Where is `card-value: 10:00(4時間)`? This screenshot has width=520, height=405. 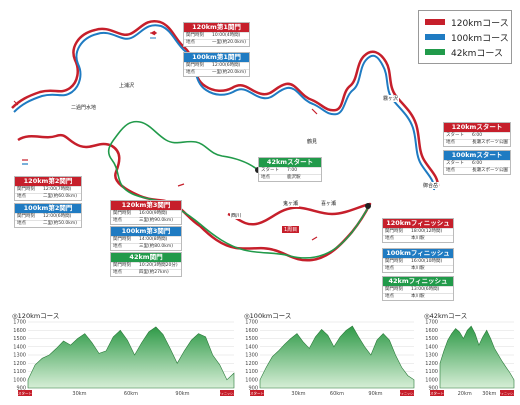
card-value: 10:00(4時間) is located at coordinates (226, 35).